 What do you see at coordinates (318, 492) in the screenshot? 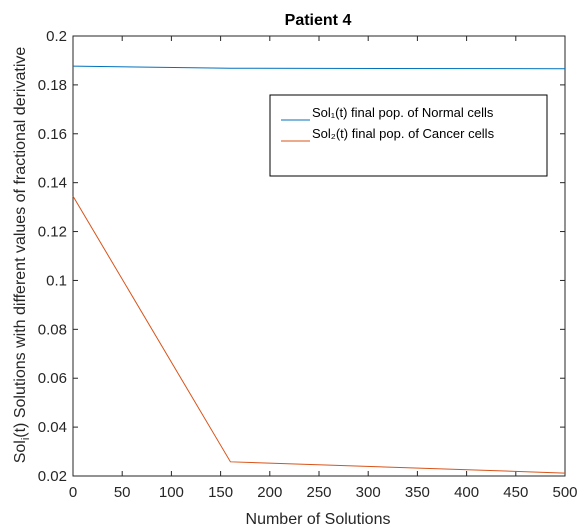
I see `x-tick-label: 250` at bounding box center [318, 492].